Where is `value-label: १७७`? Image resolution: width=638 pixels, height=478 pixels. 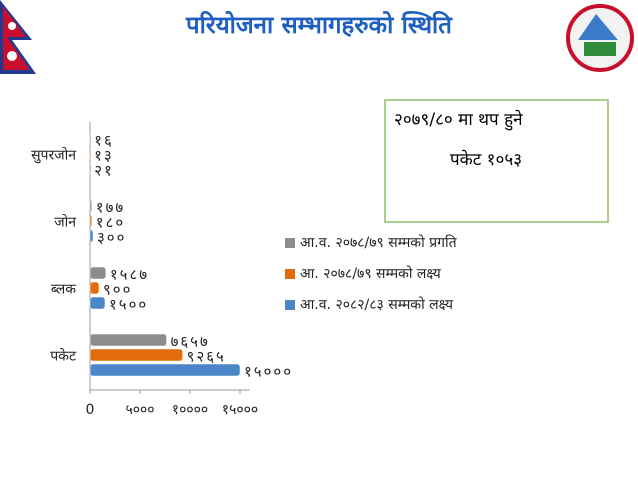
value-label: १७७ is located at coordinates (110, 208).